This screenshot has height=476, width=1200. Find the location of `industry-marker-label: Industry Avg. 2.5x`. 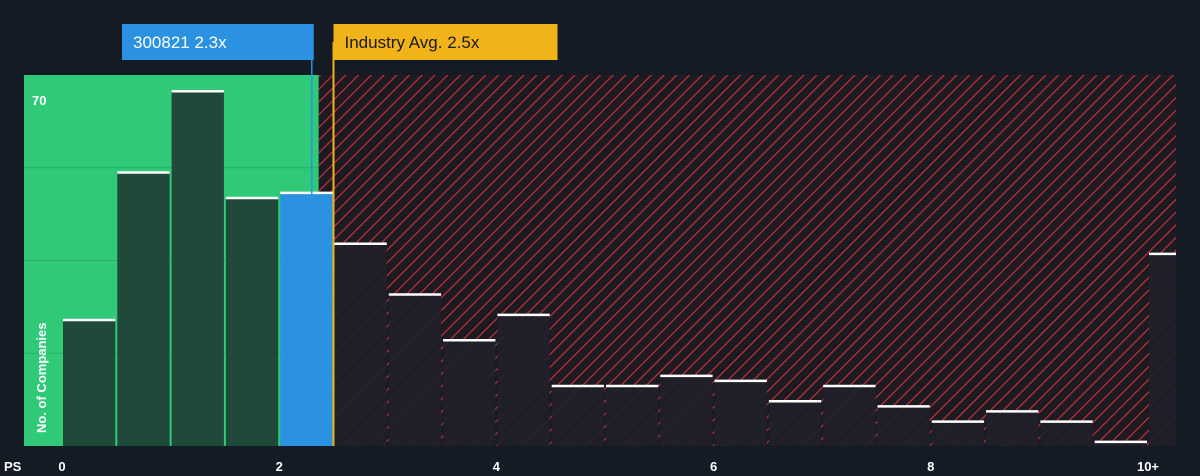

industry-marker-label: Industry Avg. 2.5x is located at coordinates (412, 42).